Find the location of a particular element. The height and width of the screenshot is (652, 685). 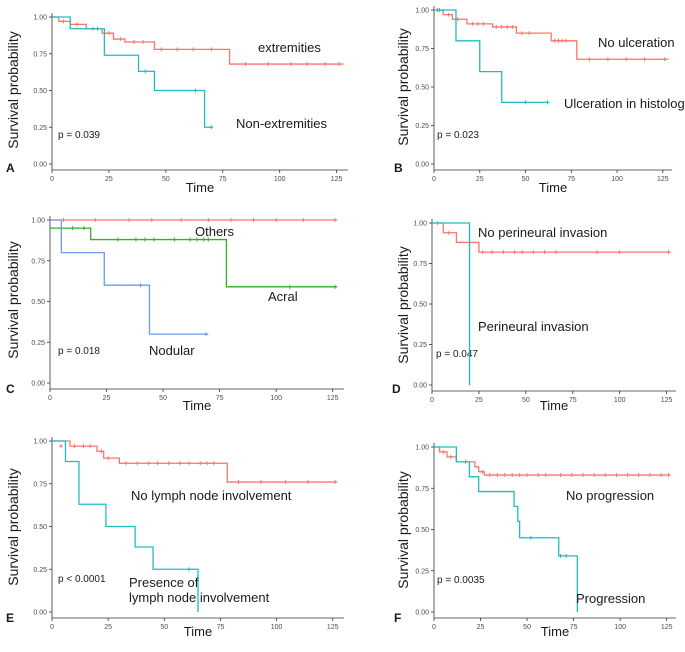

y-tick-label: 0.50 is located at coordinates (420, 305).